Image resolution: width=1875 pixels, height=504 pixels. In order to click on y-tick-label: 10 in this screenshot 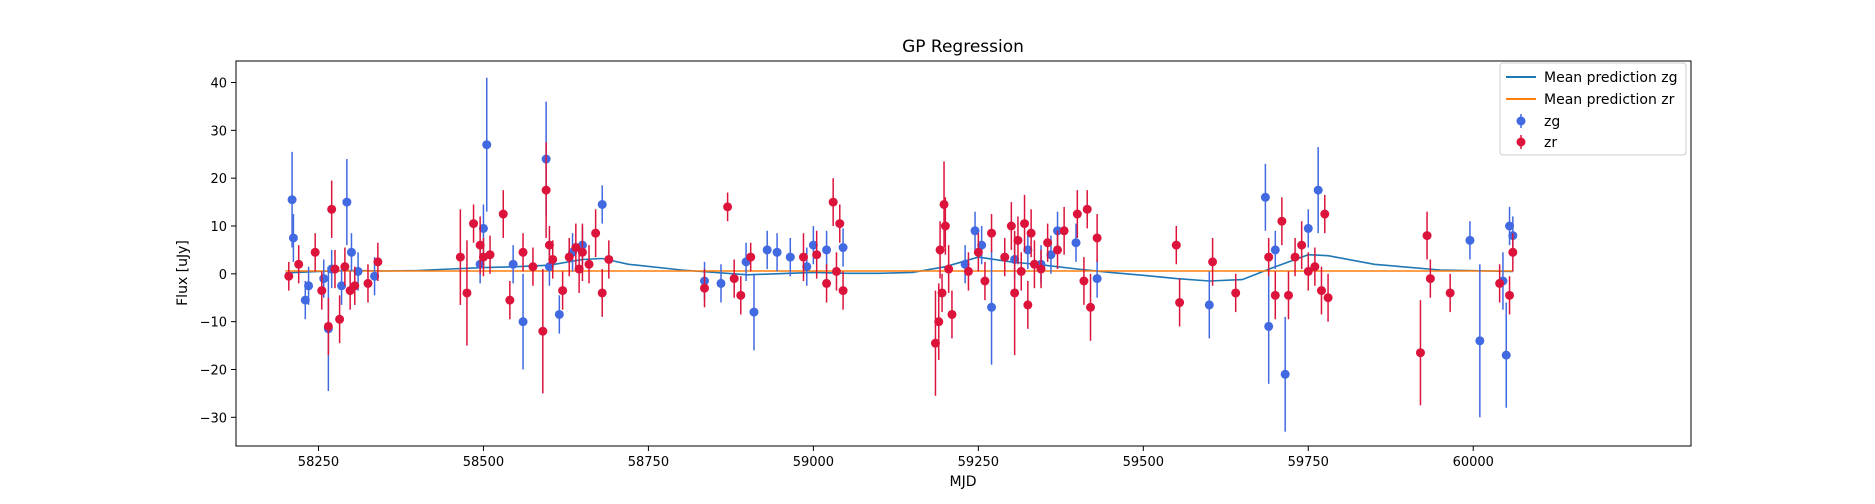, I will do `click(218, 227)`.